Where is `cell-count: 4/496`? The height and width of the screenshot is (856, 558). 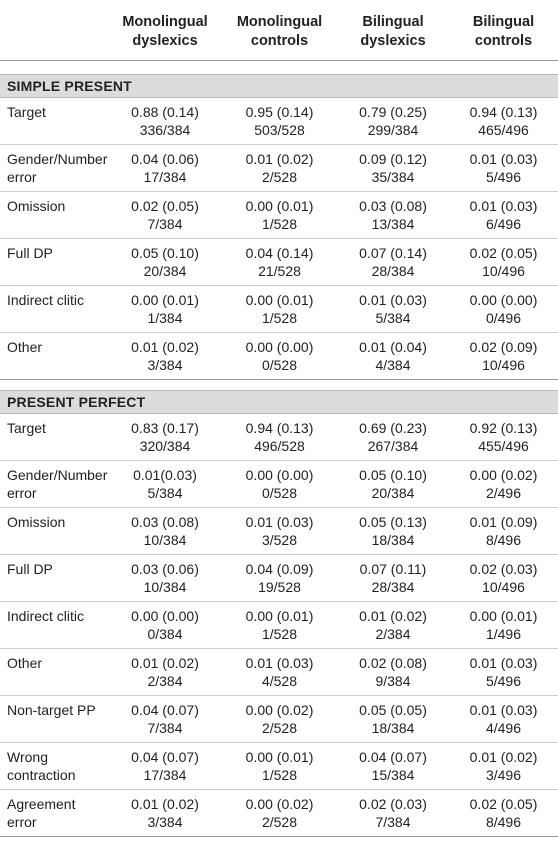 cell-count: 4/496 is located at coordinates (503, 727).